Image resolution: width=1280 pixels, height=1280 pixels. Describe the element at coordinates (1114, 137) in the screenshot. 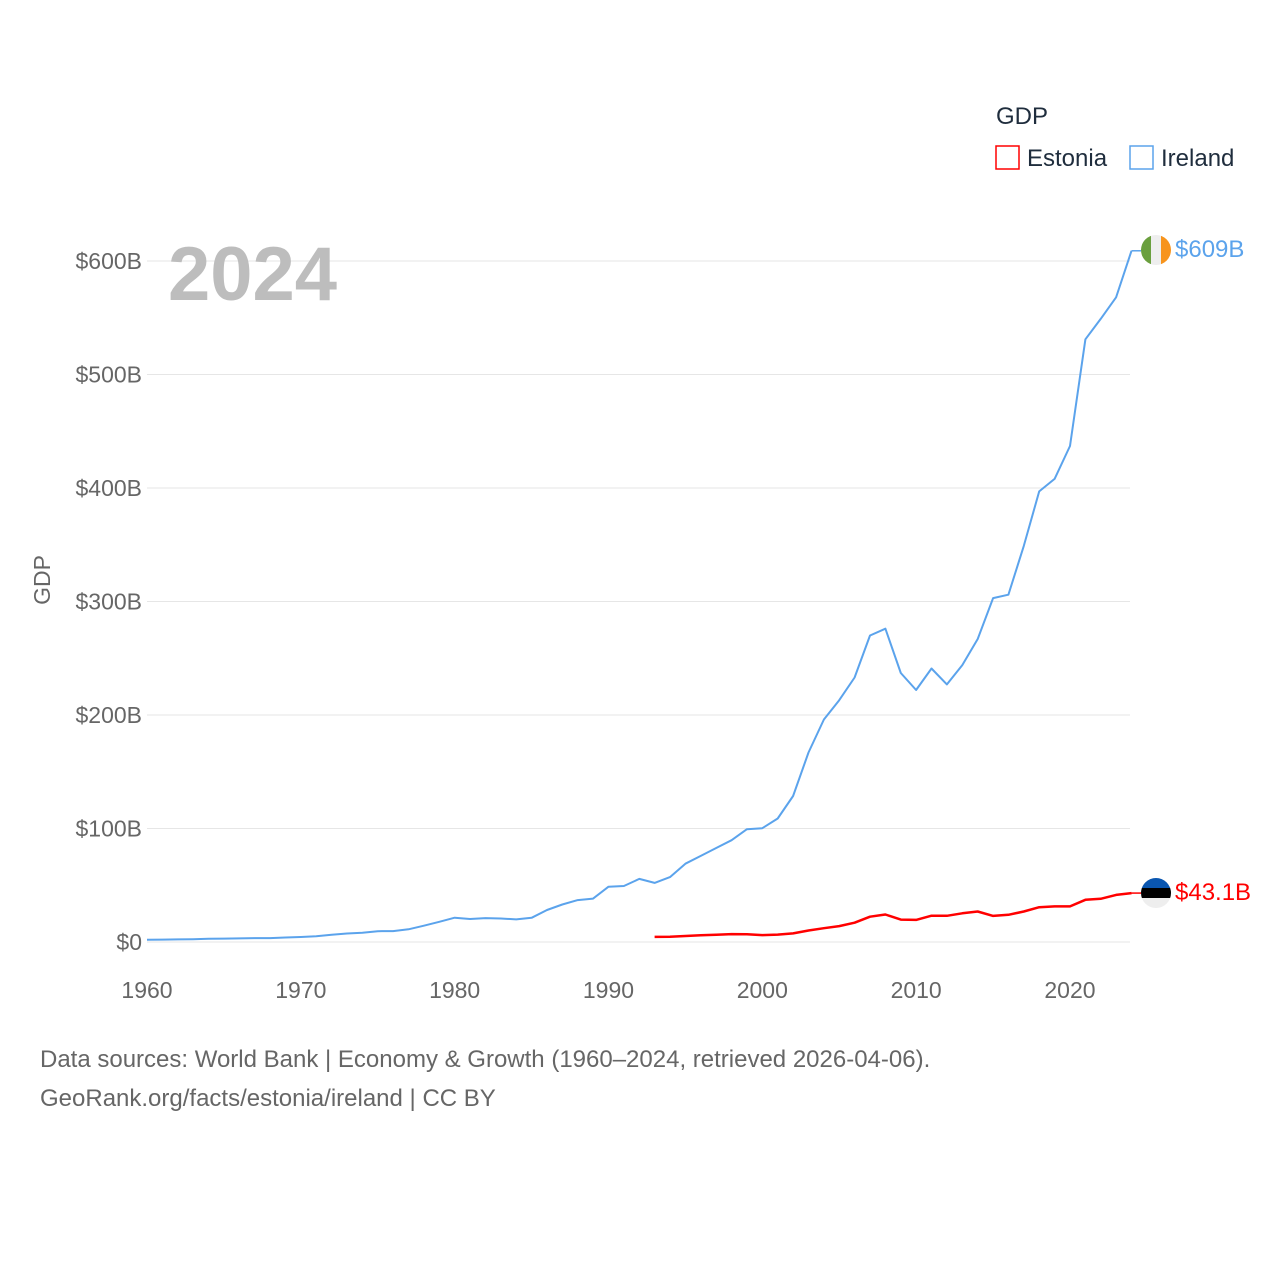

I see `legend: GDP Estonia Ireland` at that location.